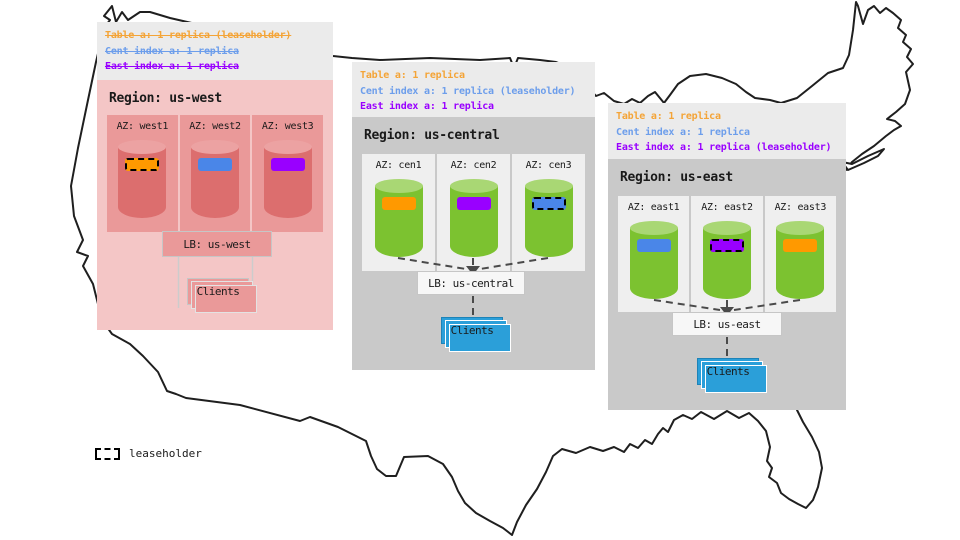 This screenshot has height=540, width=960. I want to click on clients-us-central: Clients, so click(476, 334).